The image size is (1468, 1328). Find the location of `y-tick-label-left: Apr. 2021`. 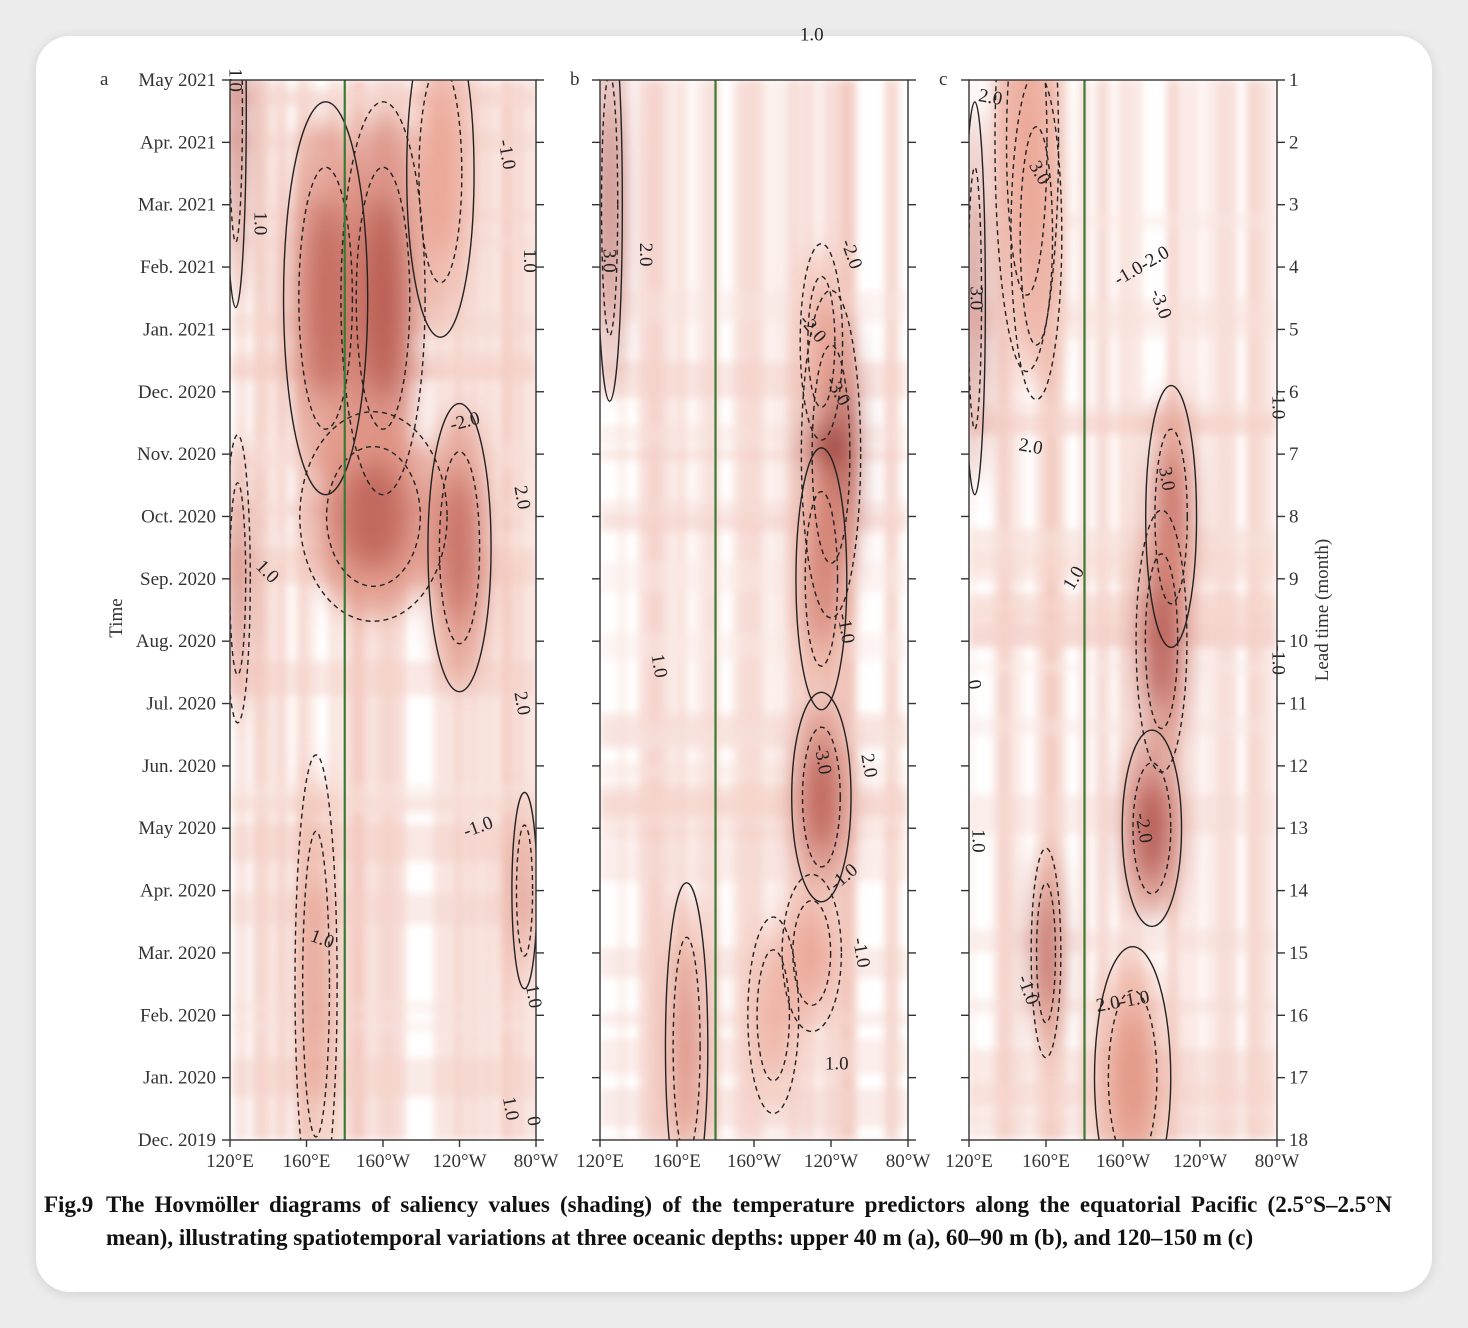

y-tick-label-left: Apr. 2021 is located at coordinates (178, 142).